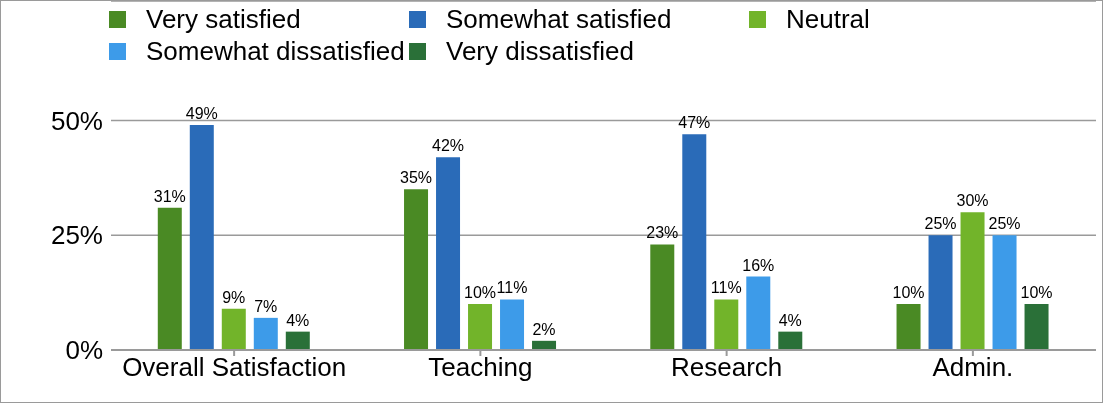 The width and height of the screenshot is (1103, 403). Describe the element at coordinates (559, 19) in the screenshot. I see `legend-label: Somewhat satisfied` at that location.